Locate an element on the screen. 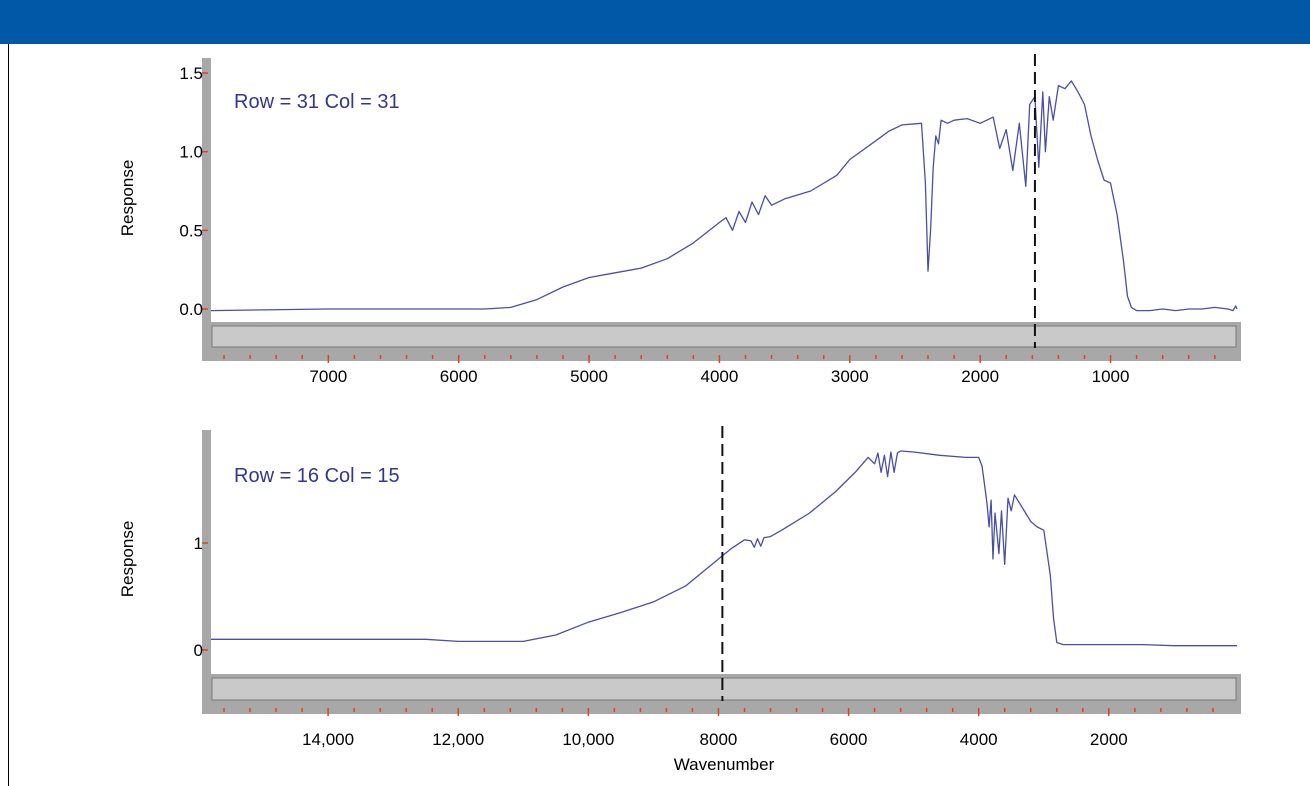  header-bar is located at coordinates (655, 22).